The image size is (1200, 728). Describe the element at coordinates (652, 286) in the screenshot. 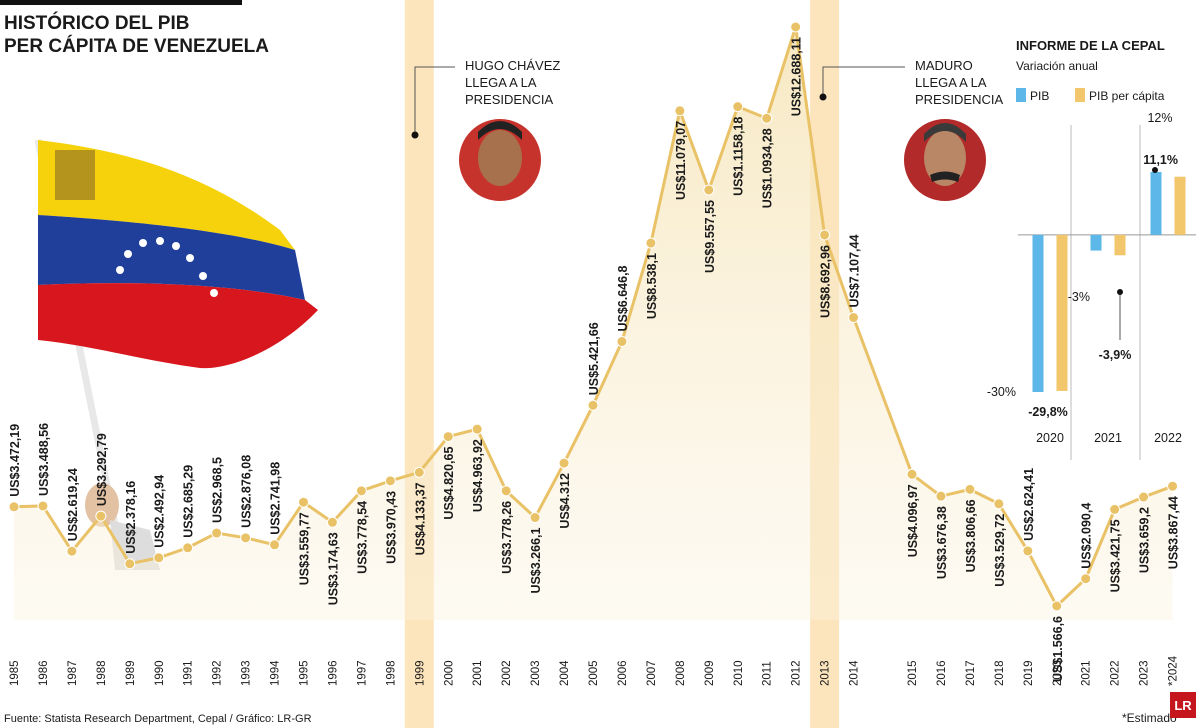

I see `value-label: US$8.538,1` at that location.